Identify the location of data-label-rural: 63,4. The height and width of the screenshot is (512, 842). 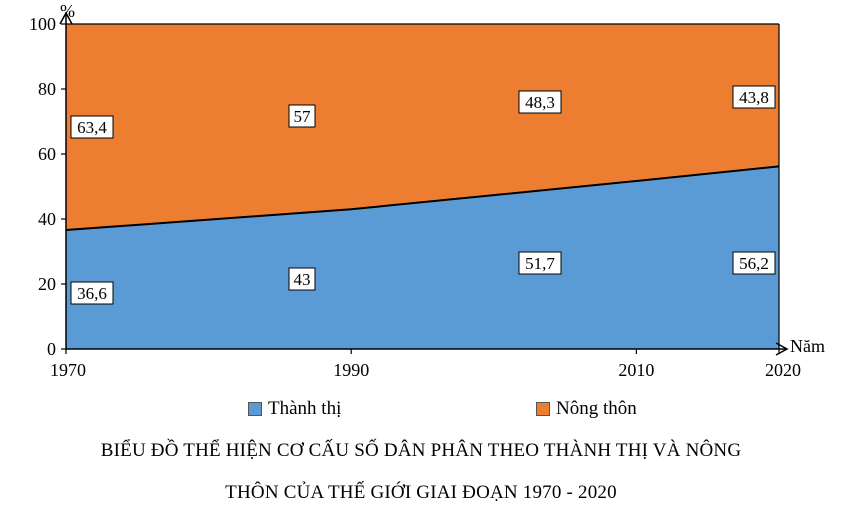
(92, 127).